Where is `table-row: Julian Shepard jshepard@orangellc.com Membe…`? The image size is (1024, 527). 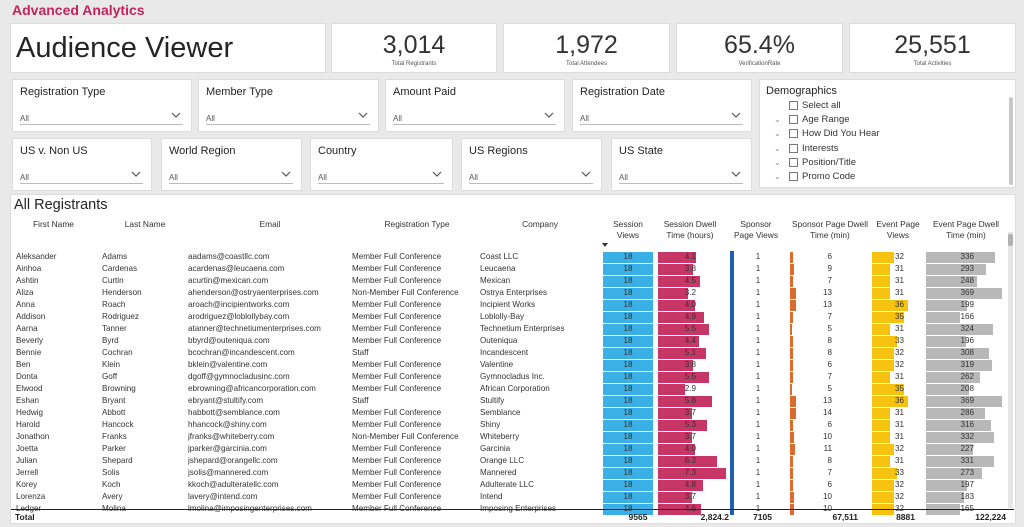 table-row: Julian Shepard jshepard@orangellc.com Membe… is located at coordinates (512, 461).